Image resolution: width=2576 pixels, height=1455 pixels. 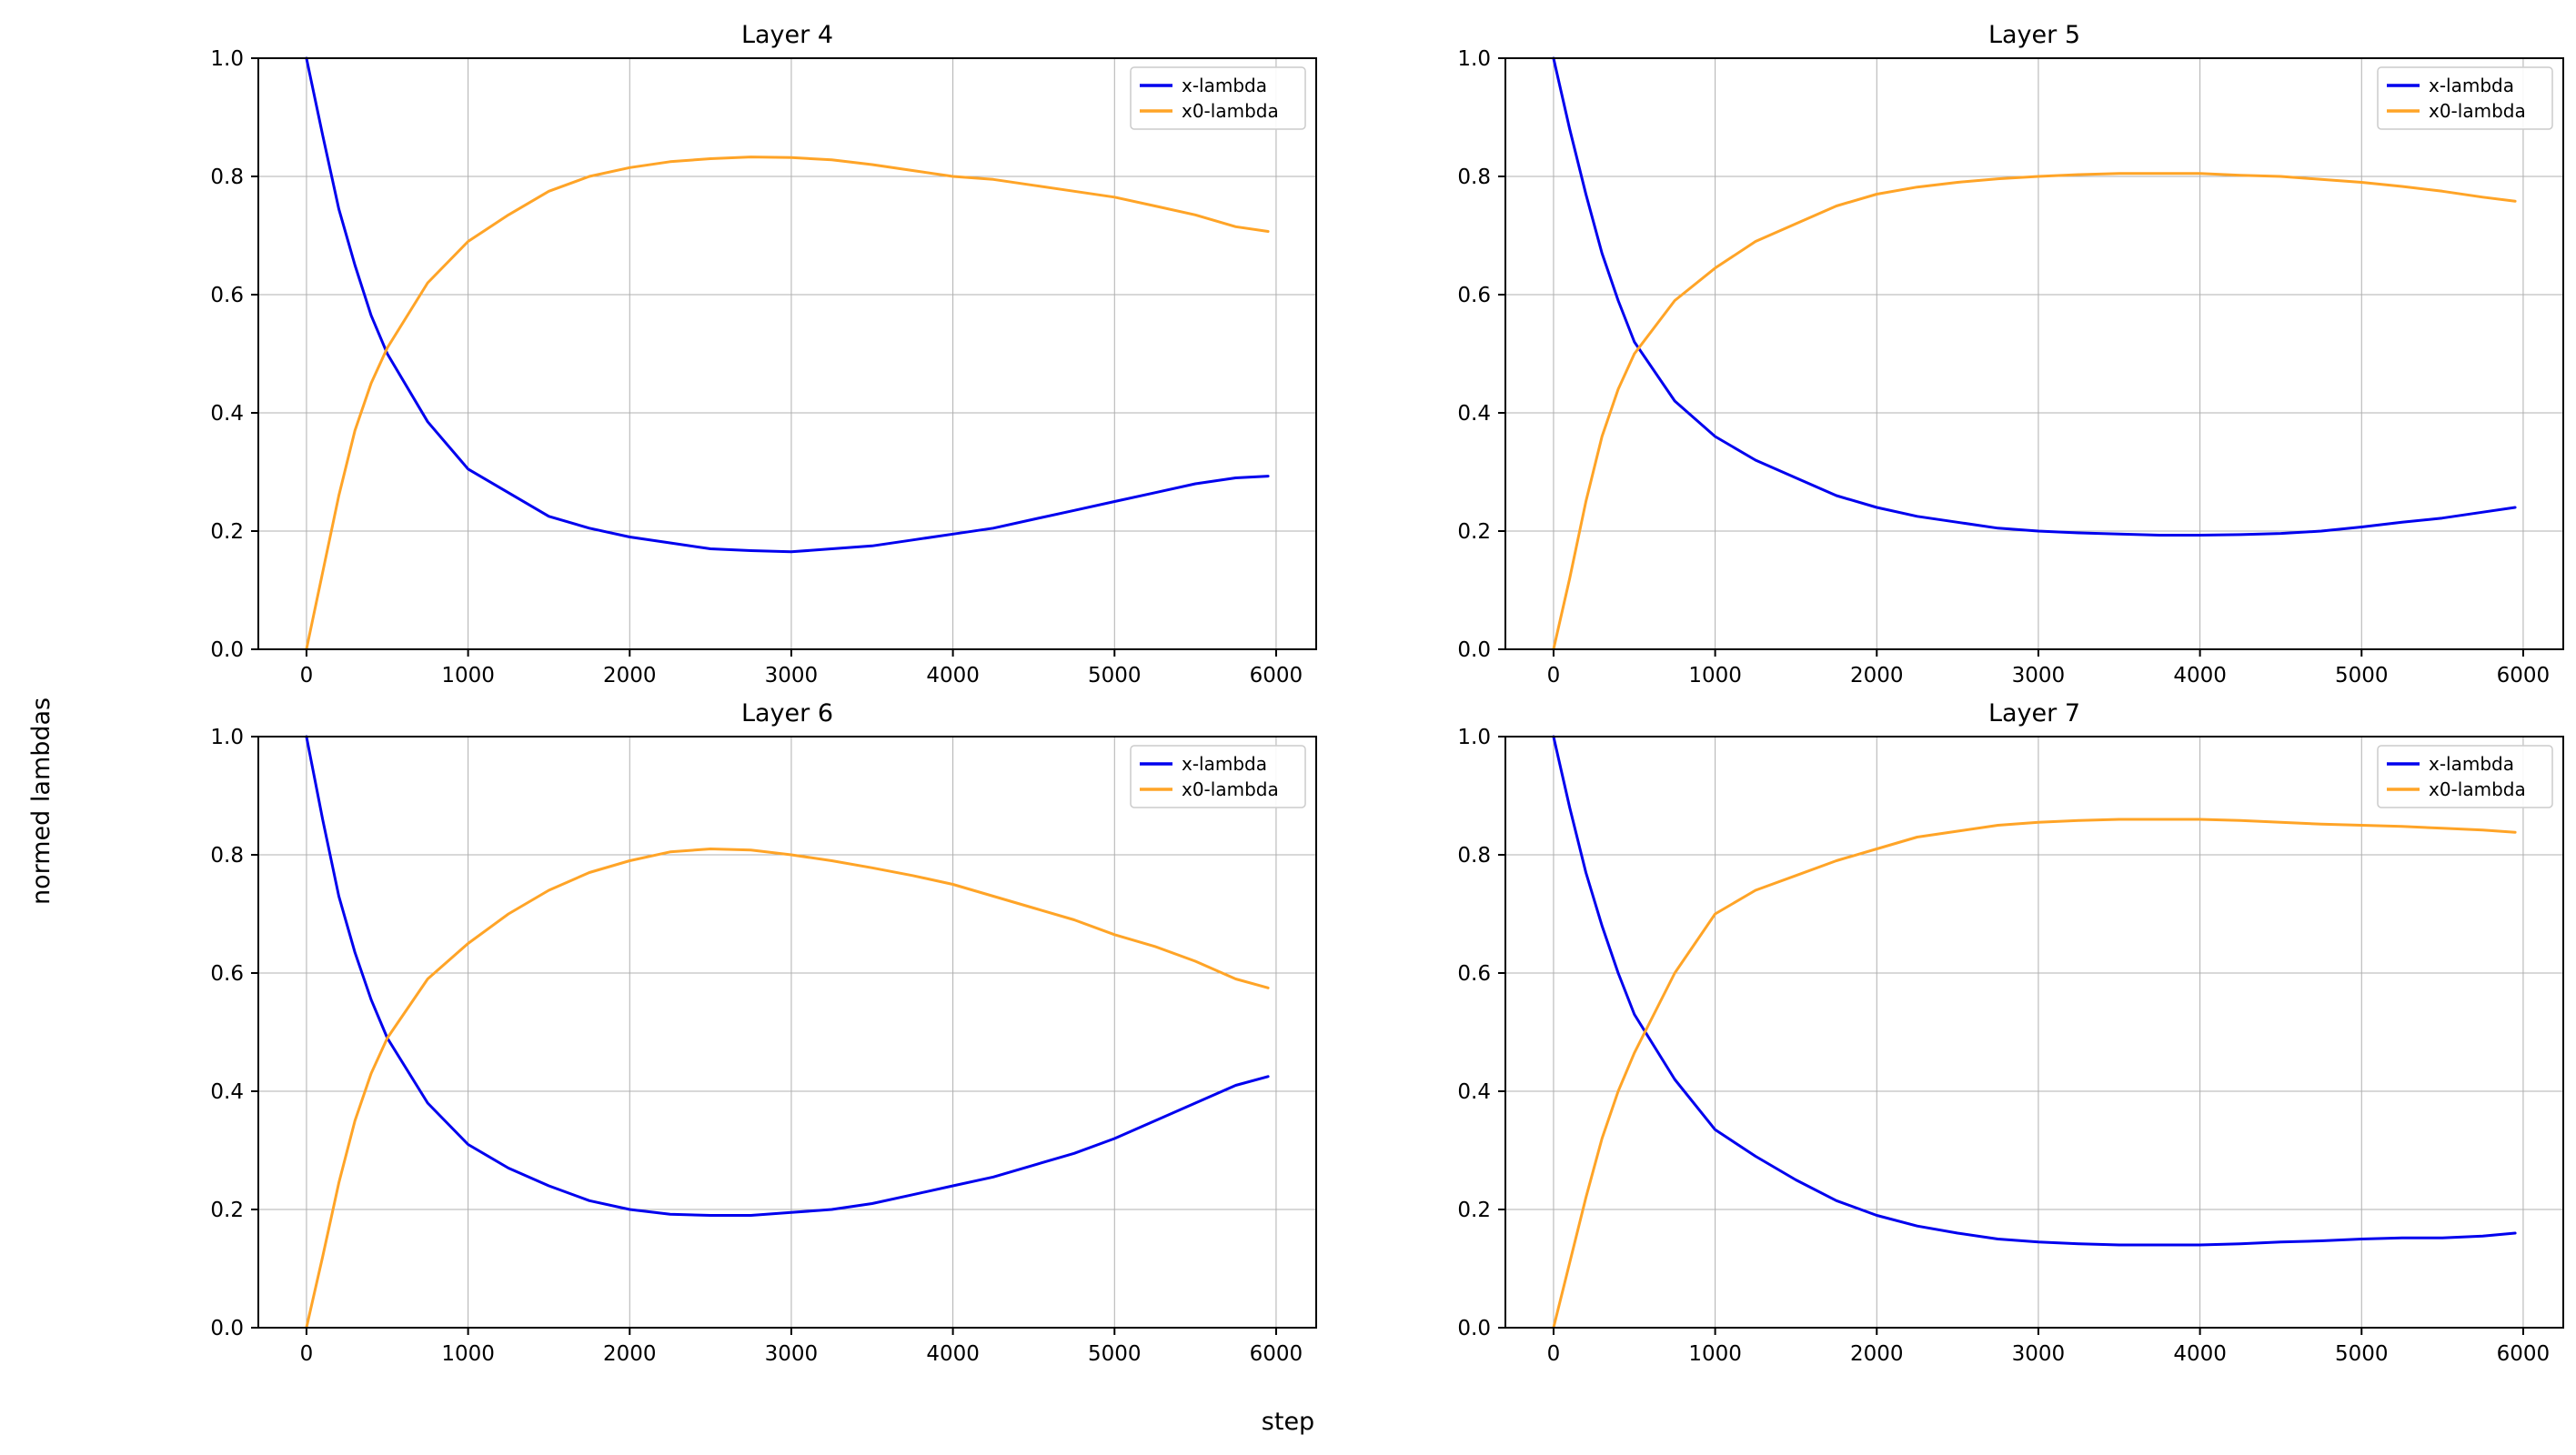 I want to click on subplot-title-layer-5: Layer 5, so click(x=2034, y=35).